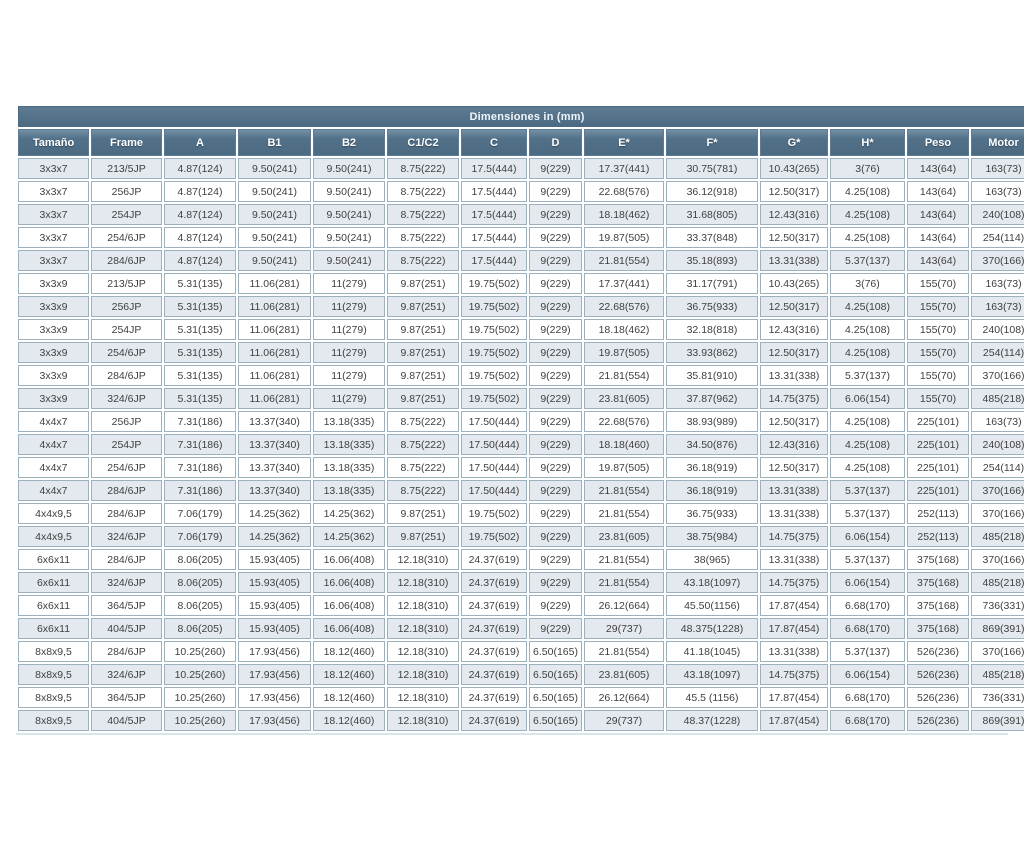 The height and width of the screenshot is (853, 1024). What do you see at coordinates (349, 513) in the screenshot?
I see `table-cell: 14.25(362)` at bounding box center [349, 513].